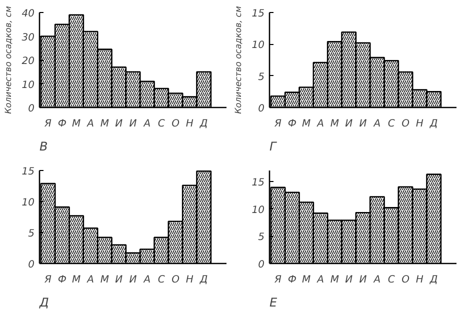 The image size is (465, 321). What do you see at coordinates (28, 38) in the screenshot?
I see `y-tick-label: 30` at bounding box center [28, 38].